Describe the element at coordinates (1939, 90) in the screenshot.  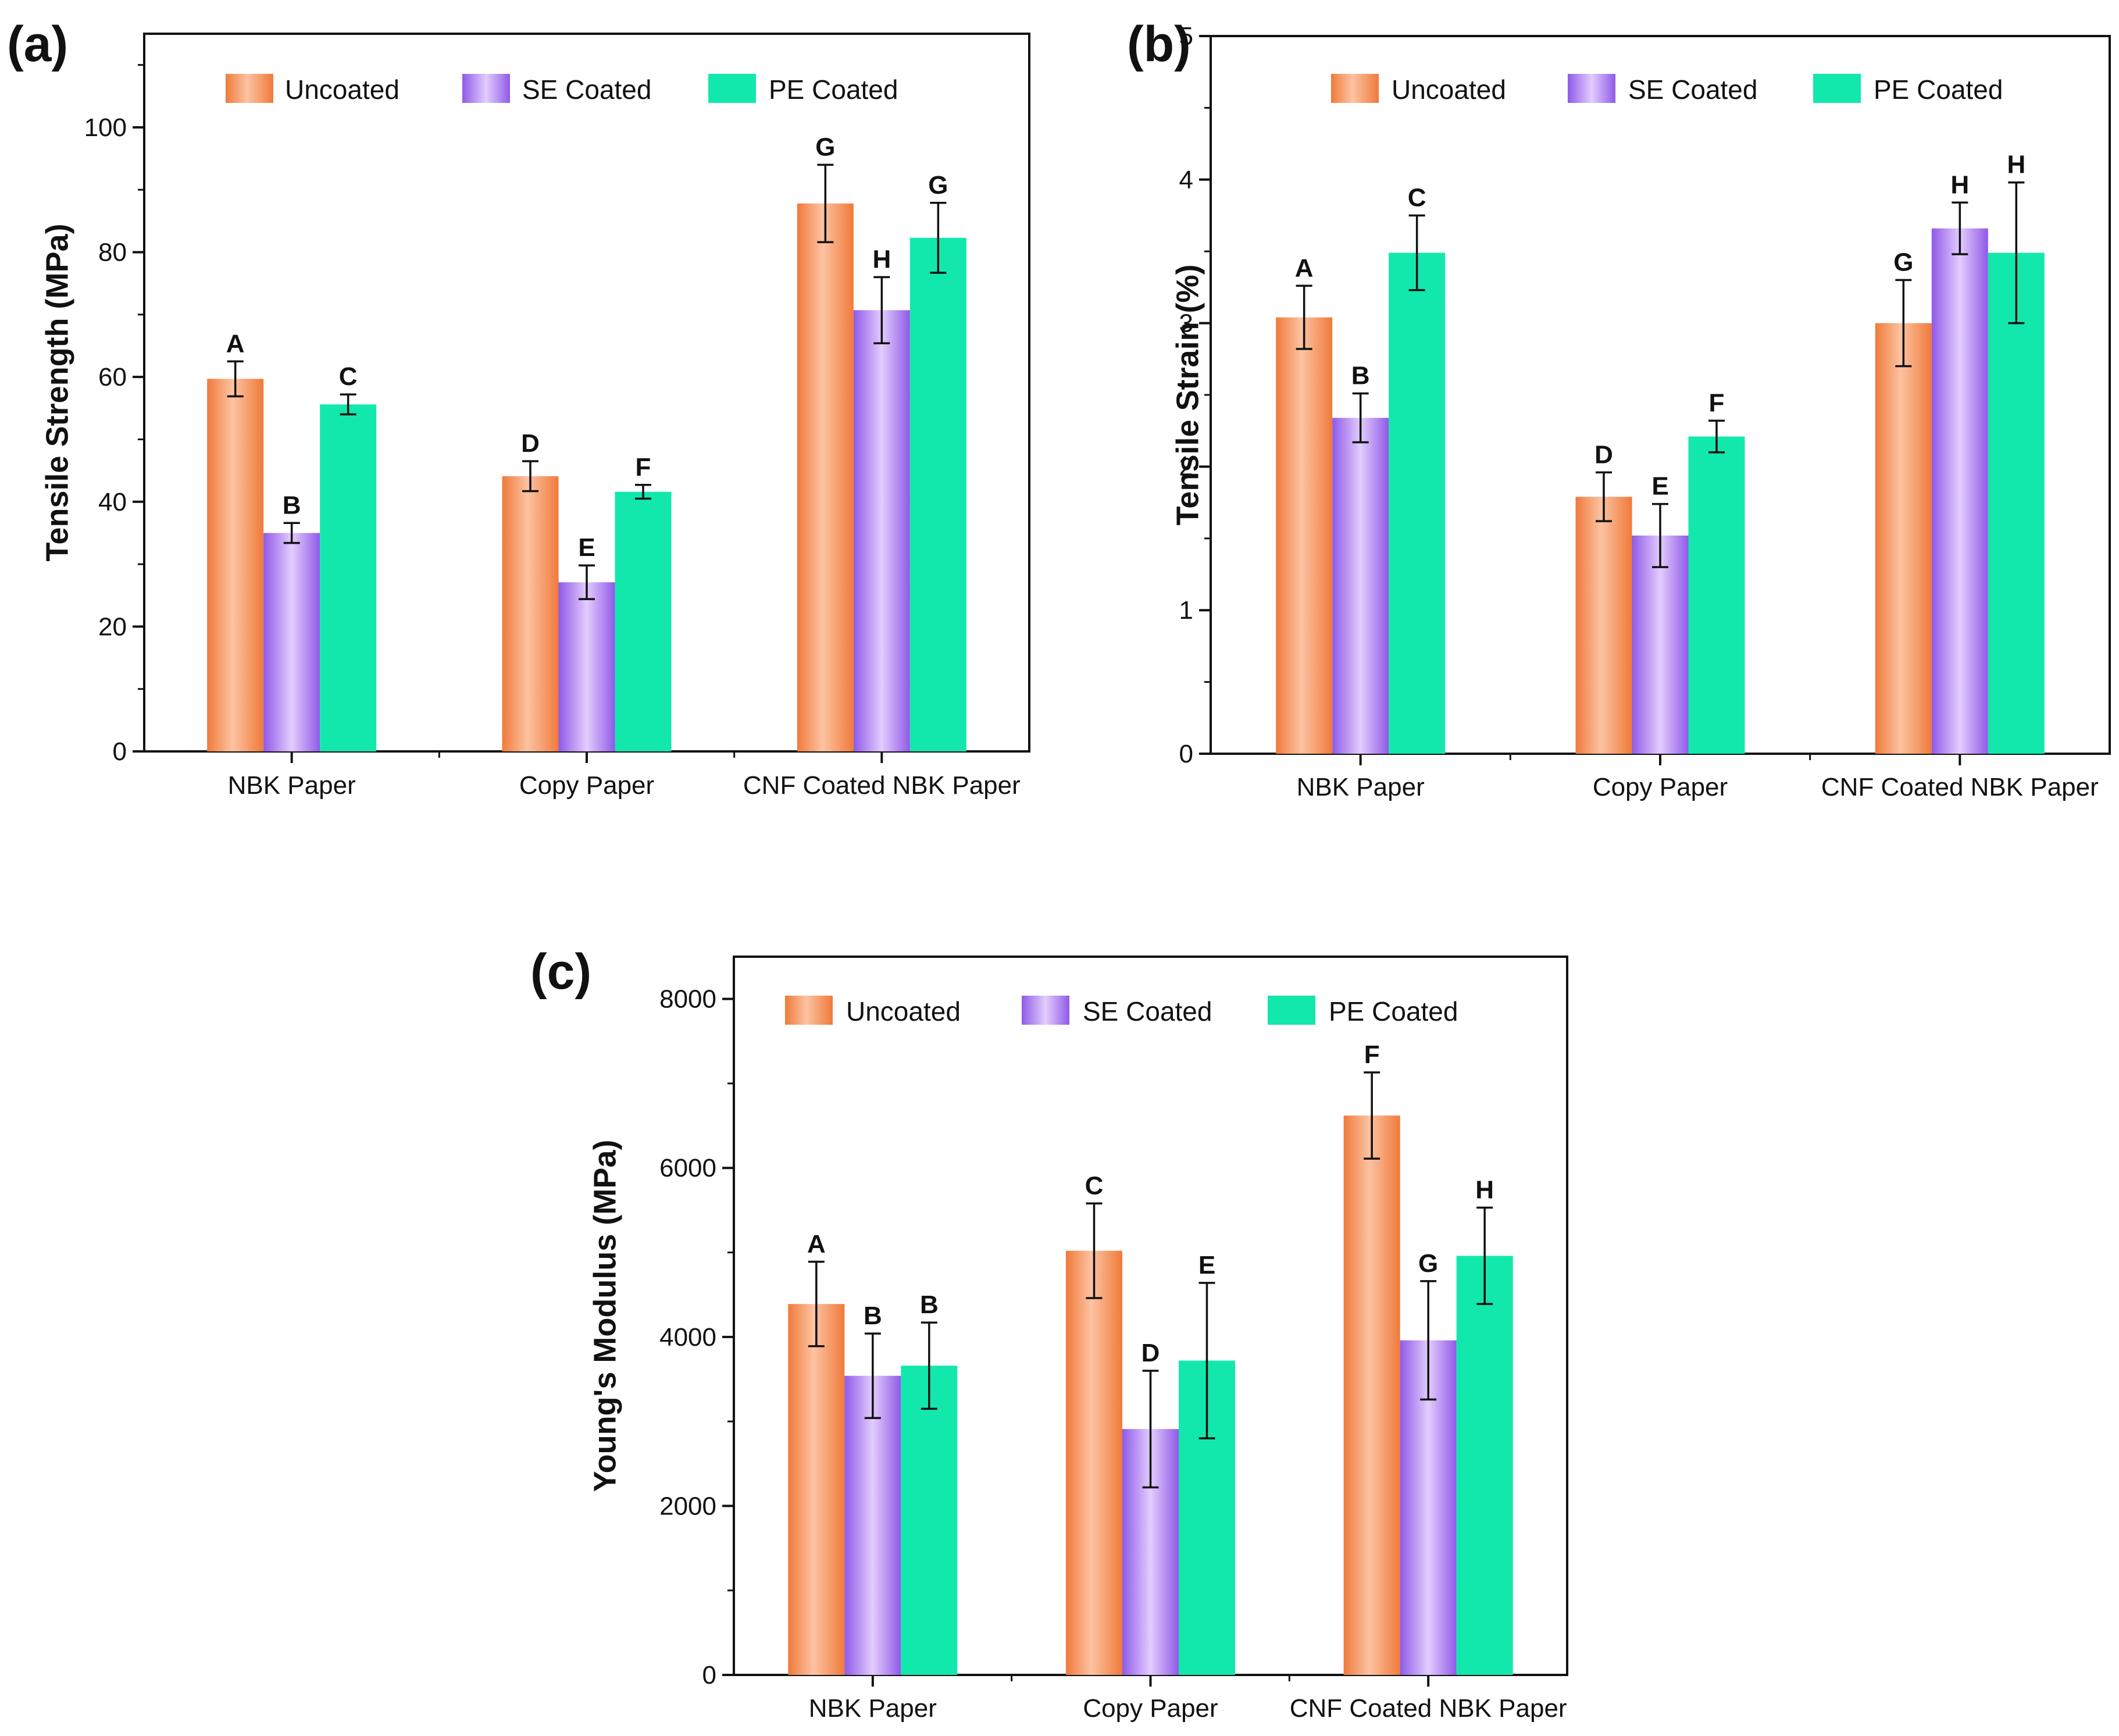
I see `legend-label: PE Coated` at that location.